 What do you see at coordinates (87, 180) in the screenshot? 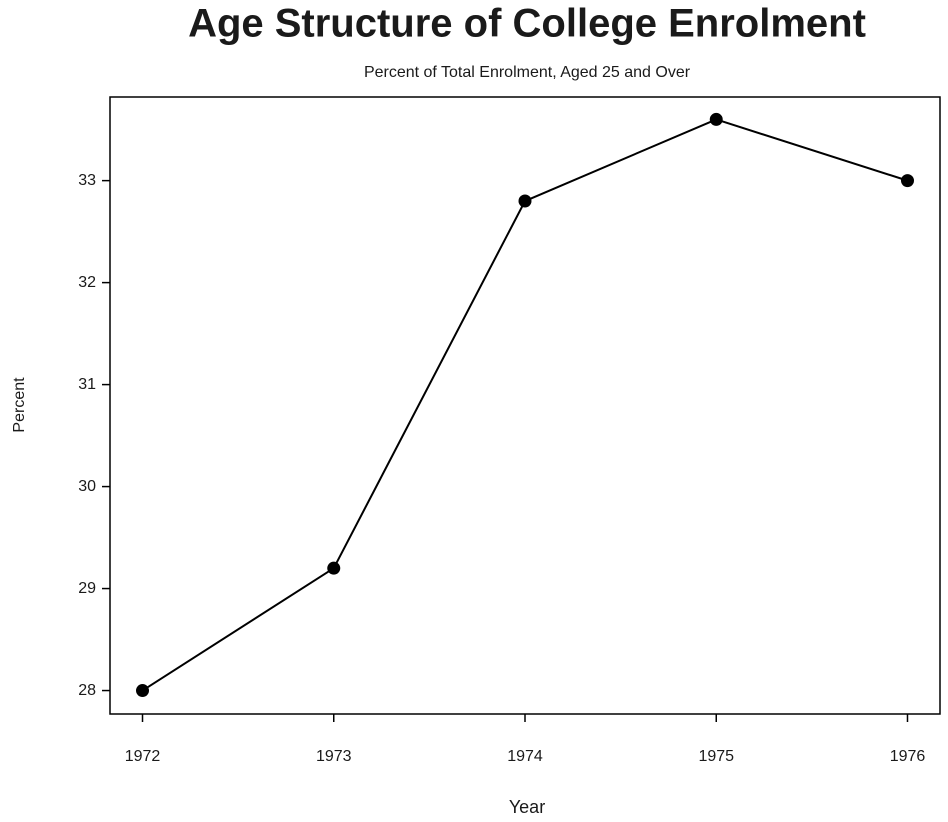
I see `y-tick-label: 33` at bounding box center [87, 180].